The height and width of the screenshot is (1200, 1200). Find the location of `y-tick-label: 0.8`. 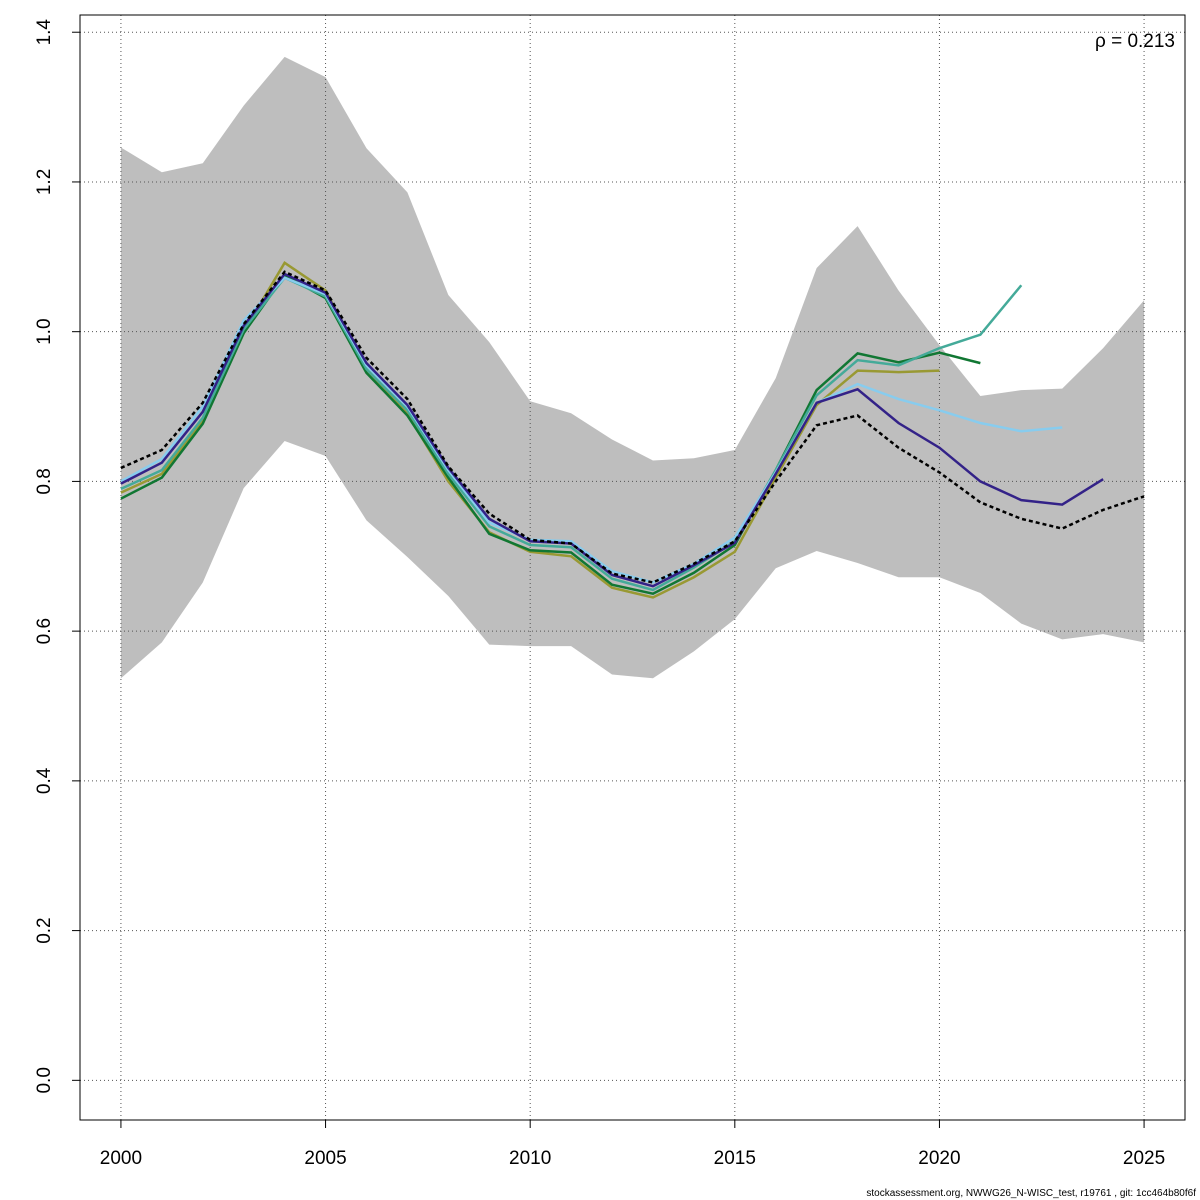

y-tick-label: 0.8 is located at coordinates (44, 481).